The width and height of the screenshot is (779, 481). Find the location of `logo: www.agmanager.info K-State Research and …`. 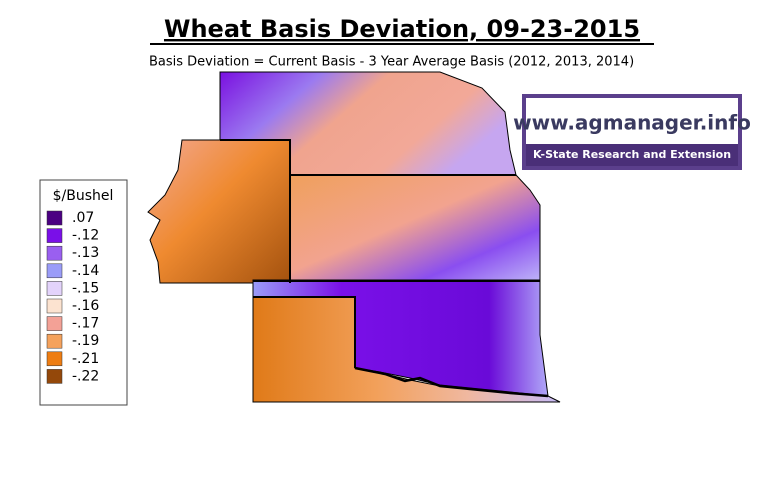

logo: www.agmanager.info K-State Research and … is located at coordinates (632, 132).